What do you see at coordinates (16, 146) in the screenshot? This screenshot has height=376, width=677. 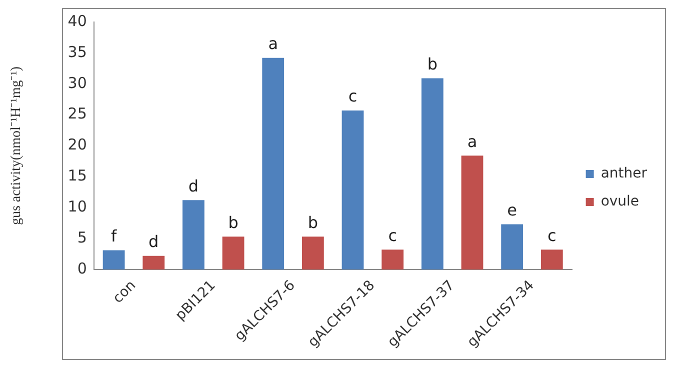 I see `y-axis-title: gus activity(nmol⁻¹H⁻¹mg⁻¹)` at bounding box center [16, 146].